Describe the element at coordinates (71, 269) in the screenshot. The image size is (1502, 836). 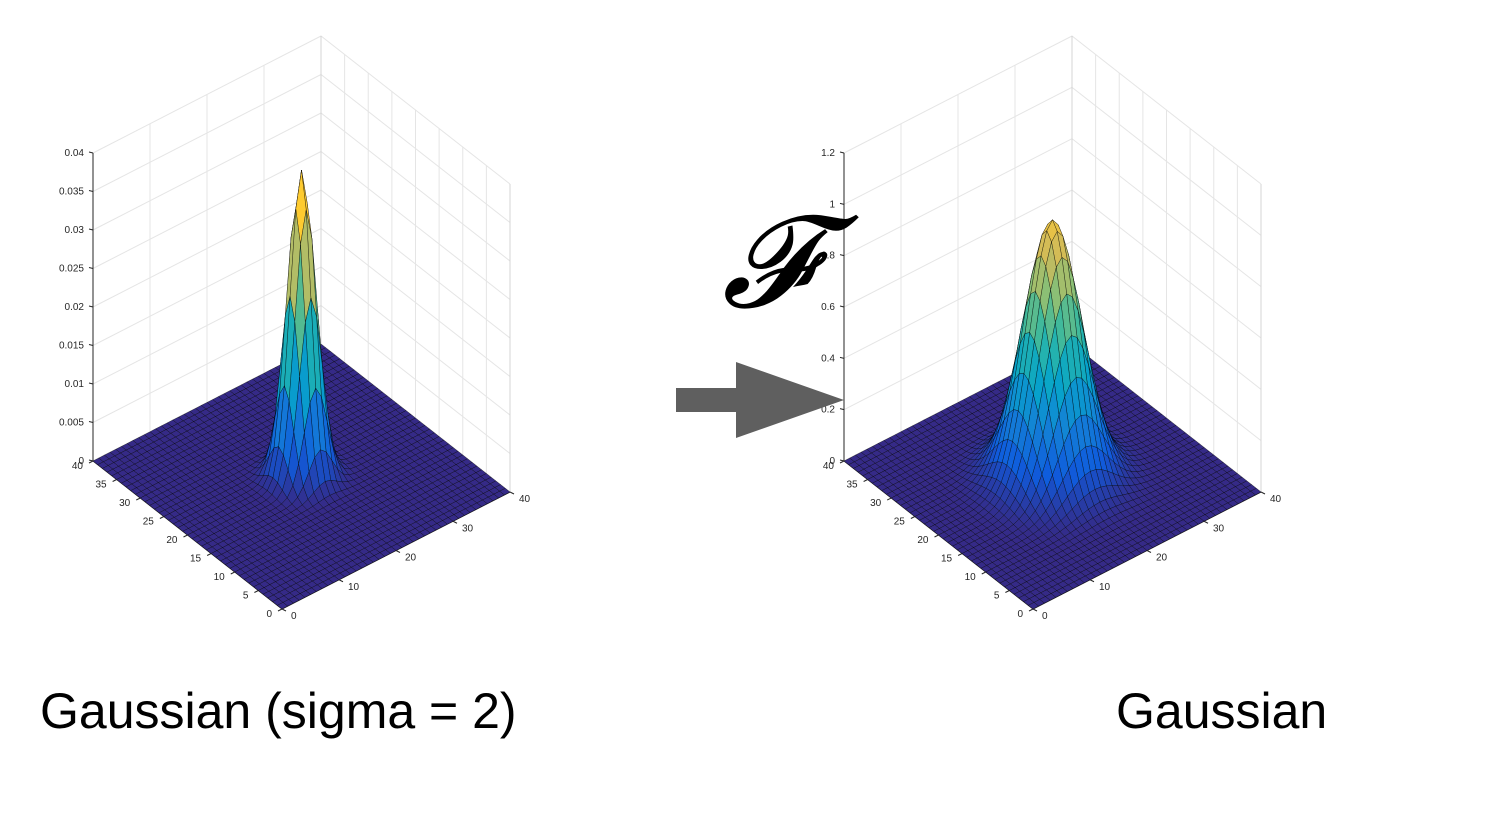
I see `z-tick-label: 0.025` at that location.